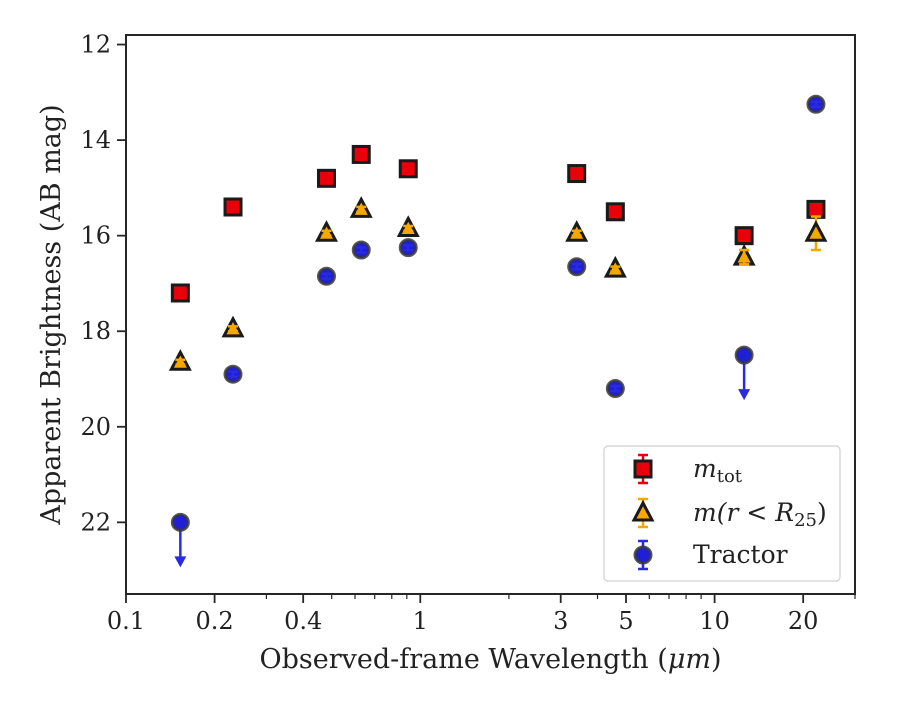  Describe the element at coordinates (95, 45) in the screenshot. I see `y-tick-label: 12` at that location.